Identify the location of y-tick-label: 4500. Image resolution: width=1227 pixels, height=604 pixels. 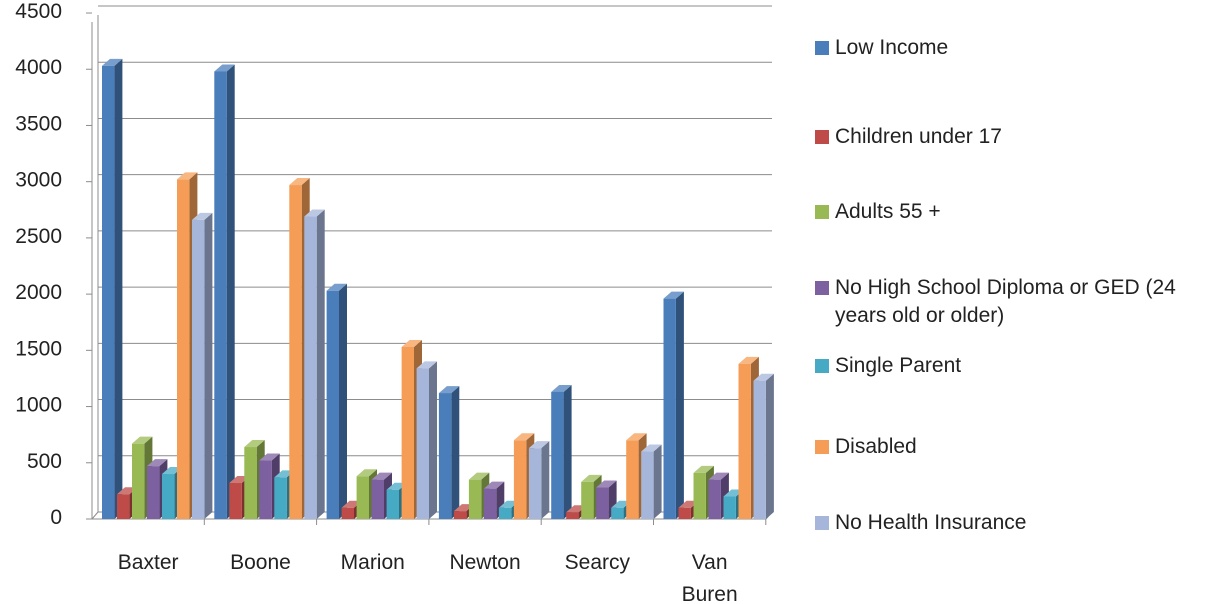
(38, 11).